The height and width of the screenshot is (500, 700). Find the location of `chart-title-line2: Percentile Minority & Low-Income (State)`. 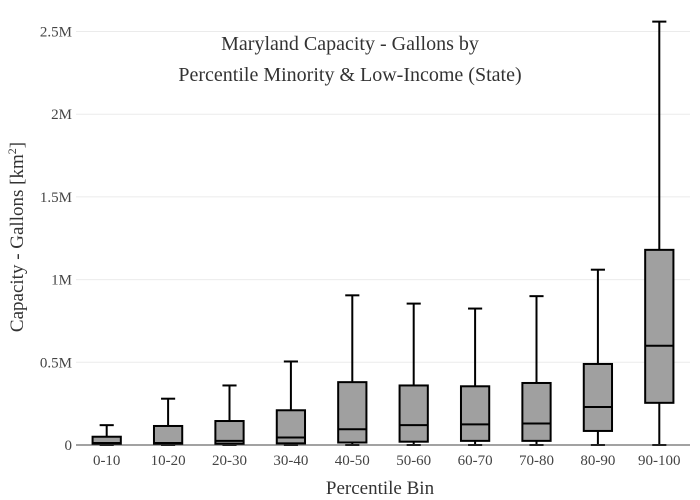

chart-title-line2: Percentile Minority & Low-Income (State) is located at coordinates (349, 75).